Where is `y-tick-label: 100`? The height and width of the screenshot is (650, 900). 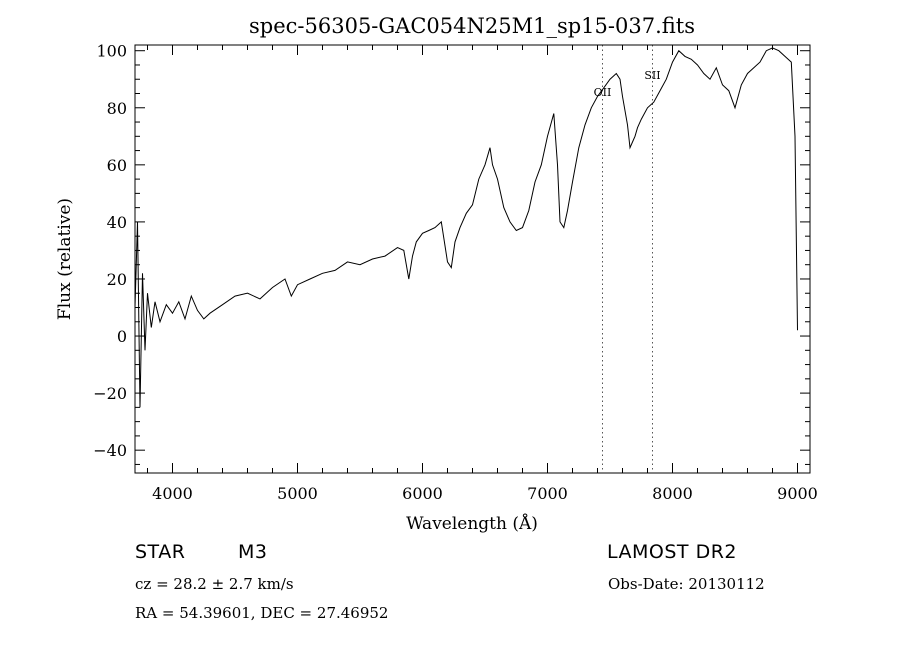 y-tick-label: 100 is located at coordinates (111, 51).